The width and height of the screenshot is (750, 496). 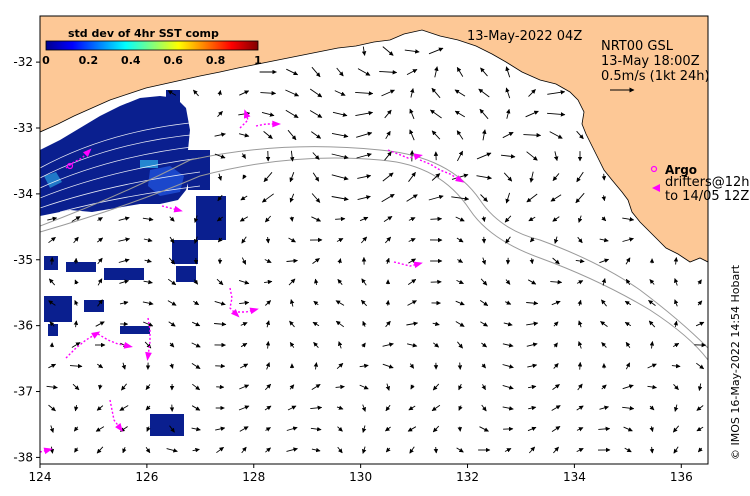 What do you see at coordinates (361, 474) in the screenshot?
I see `longitude-axis: 124 126 128 130 132 134 136` at bounding box center [361, 474].